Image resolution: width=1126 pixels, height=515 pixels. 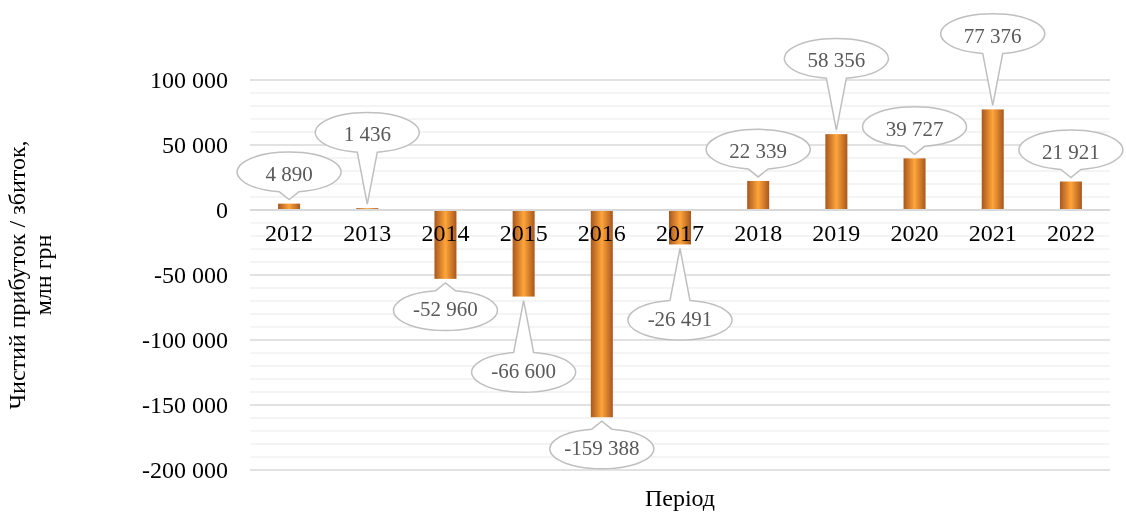 What do you see at coordinates (602, 447) in the screenshot?
I see `data-label: -159 388` at bounding box center [602, 447].